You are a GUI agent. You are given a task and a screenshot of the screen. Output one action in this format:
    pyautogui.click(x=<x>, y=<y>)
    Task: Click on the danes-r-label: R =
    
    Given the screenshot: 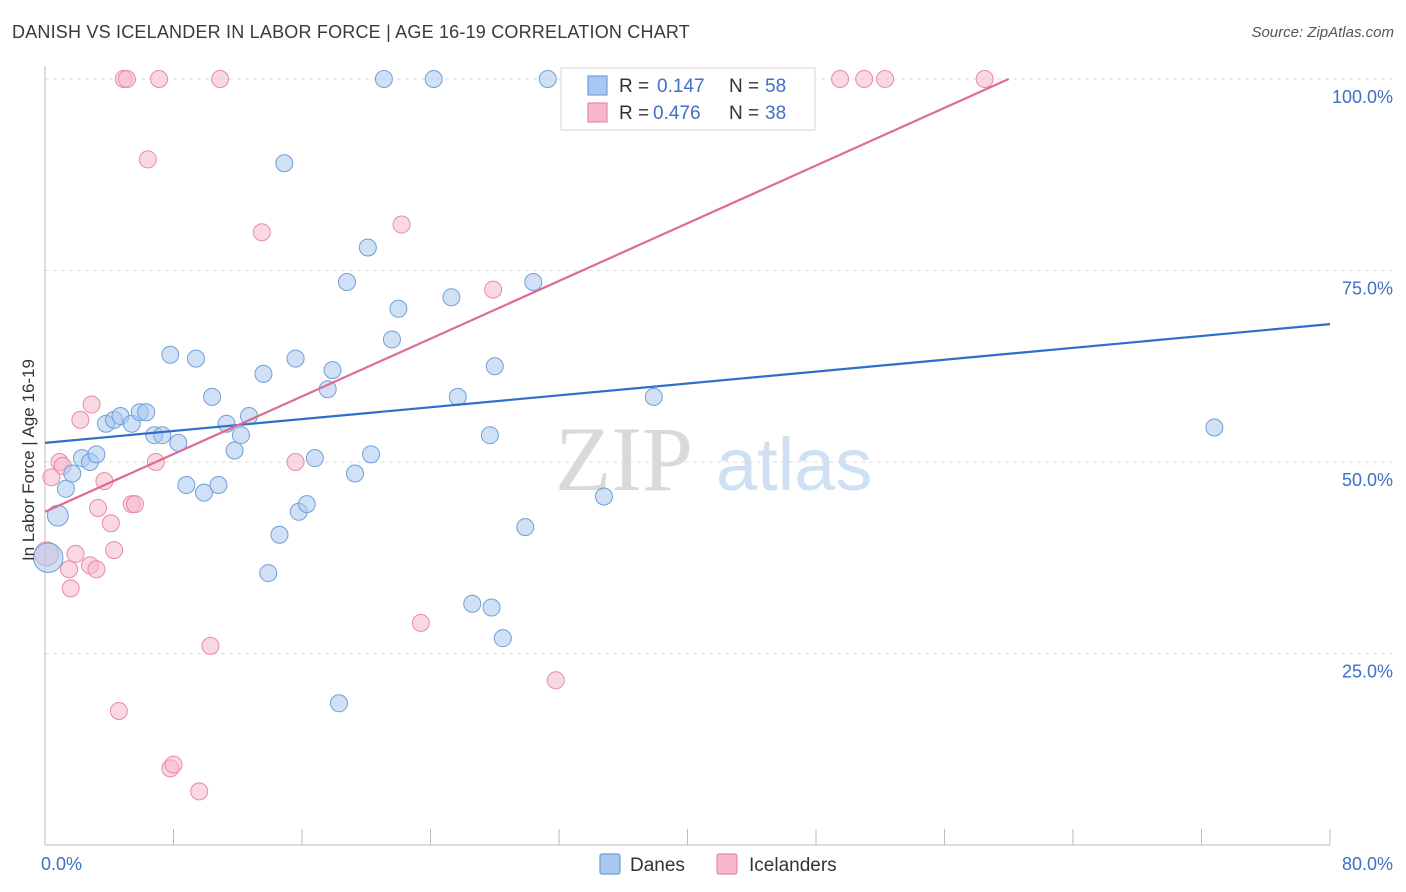 What is the action you would take?
    pyautogui.click(x=634, y=86)
    